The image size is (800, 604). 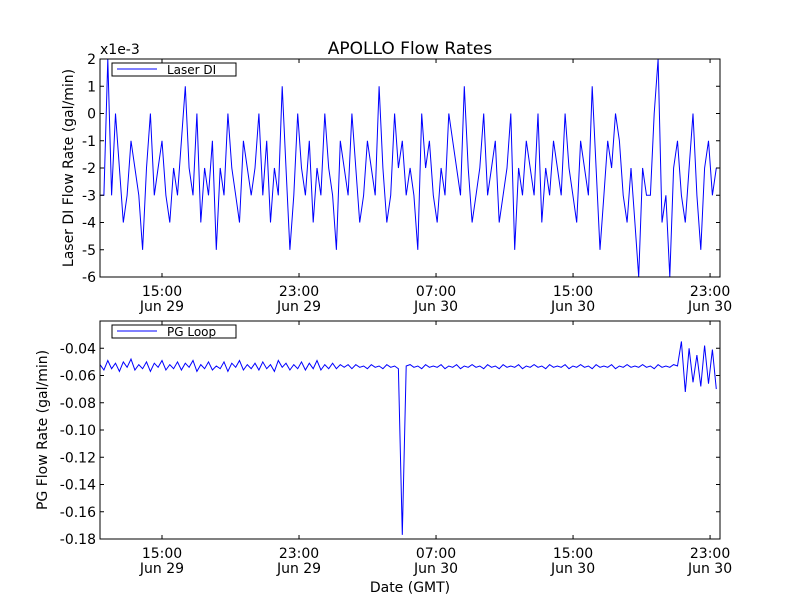 What do you see at coordinates (191, 70) in the screenshot?
I see `legend-label: Laser DI` at bounding box center [191, 70].